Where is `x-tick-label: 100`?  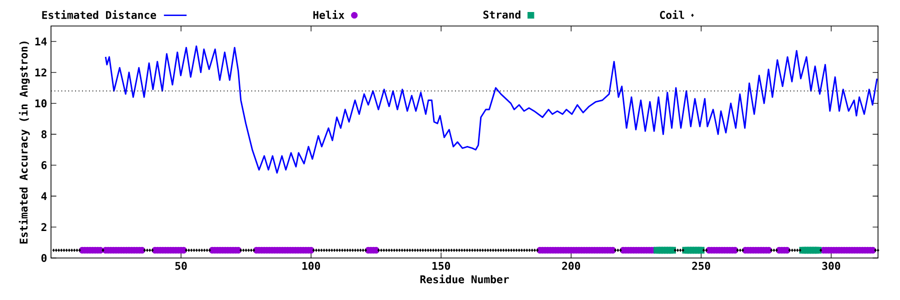
x-tick-label: 100 is located at coordinates (311, 266).